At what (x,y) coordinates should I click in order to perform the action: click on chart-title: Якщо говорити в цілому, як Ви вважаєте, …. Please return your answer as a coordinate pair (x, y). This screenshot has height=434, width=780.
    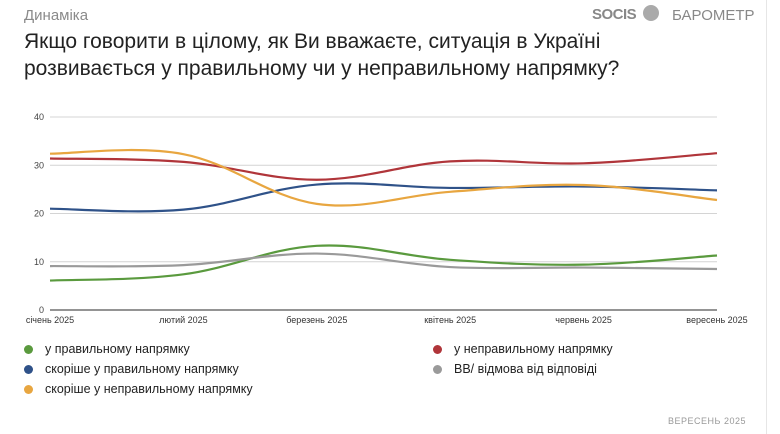
    Looking at the image, I should click on (322, 55).